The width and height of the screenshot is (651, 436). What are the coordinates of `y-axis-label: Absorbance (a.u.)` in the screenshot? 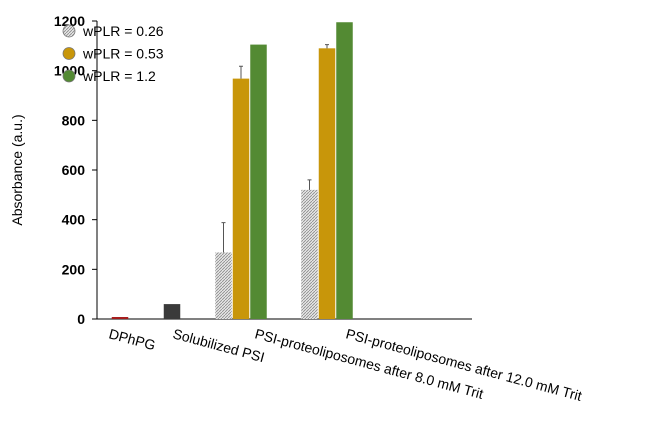 It's located at (17, 169).